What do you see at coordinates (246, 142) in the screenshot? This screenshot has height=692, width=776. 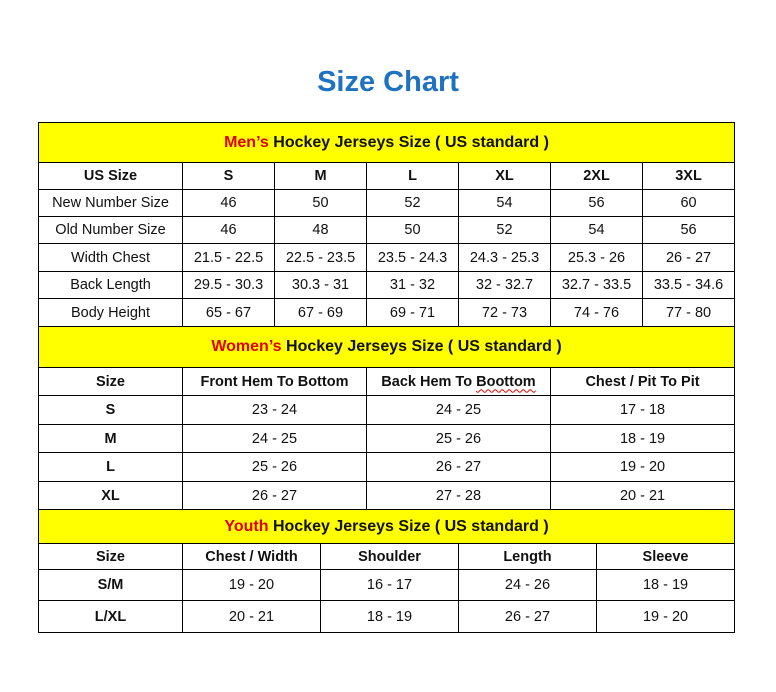 I see `section-title-prefix: Men’s` at bounding box center [246, 142].